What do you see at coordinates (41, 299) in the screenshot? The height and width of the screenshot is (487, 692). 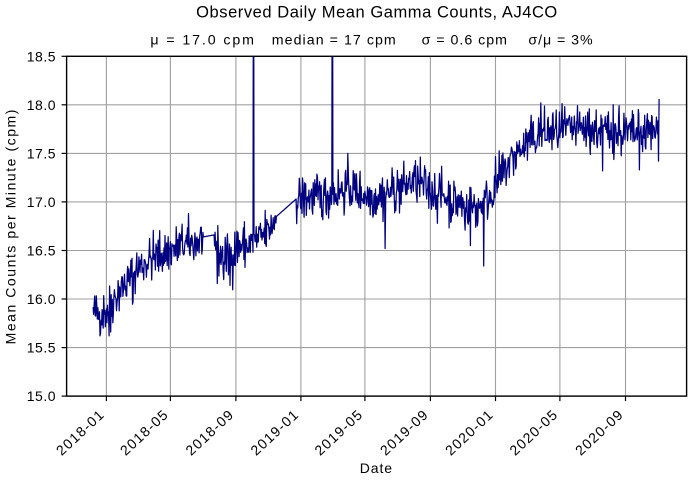 I see `svg-text: 16.0` at bounding box center [41, 299].